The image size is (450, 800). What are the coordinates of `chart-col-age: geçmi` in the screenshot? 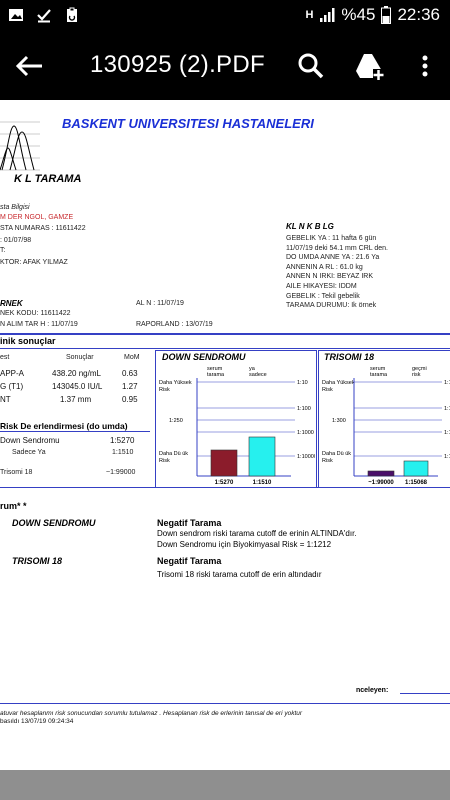 It's located at (419, 369).